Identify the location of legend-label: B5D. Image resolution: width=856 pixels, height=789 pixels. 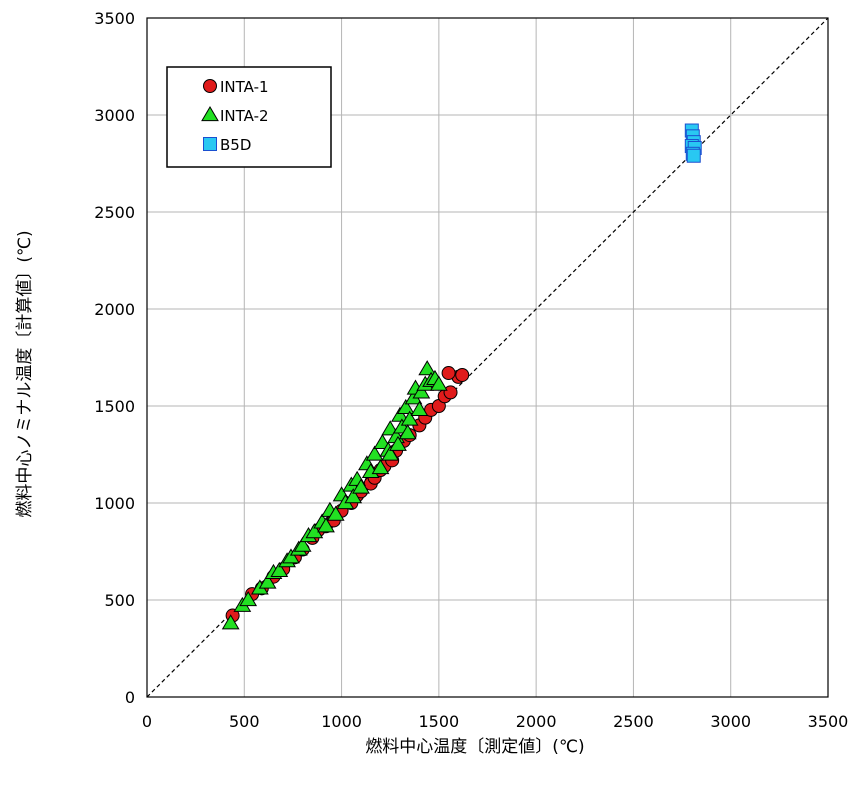
(235, 145).